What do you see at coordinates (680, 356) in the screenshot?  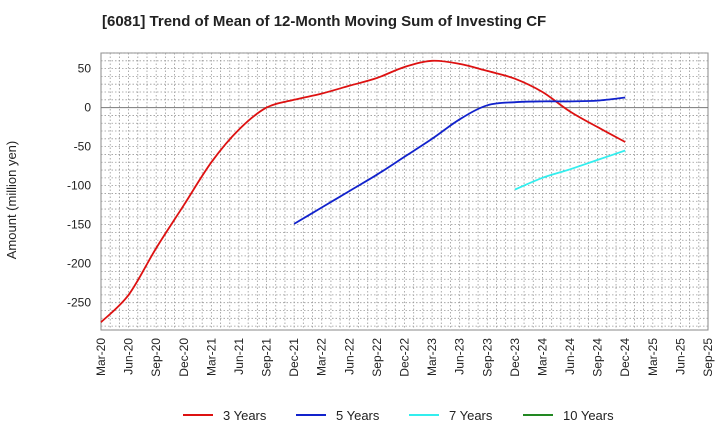 I see `x-tick-label: Jun-25` at bounding box center [680, 356].